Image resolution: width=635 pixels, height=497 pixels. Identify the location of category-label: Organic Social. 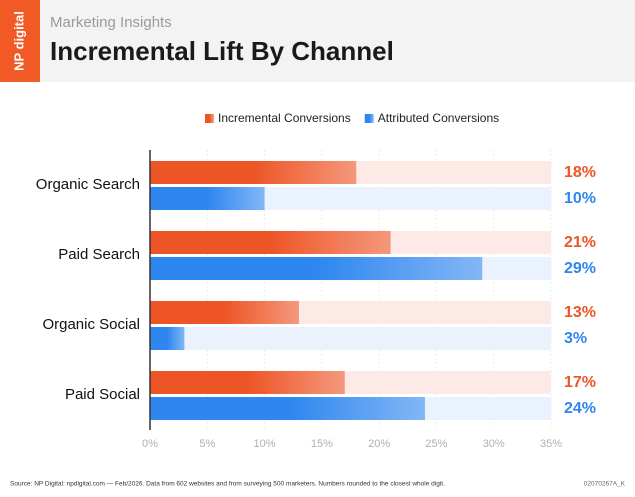
(91, 324).